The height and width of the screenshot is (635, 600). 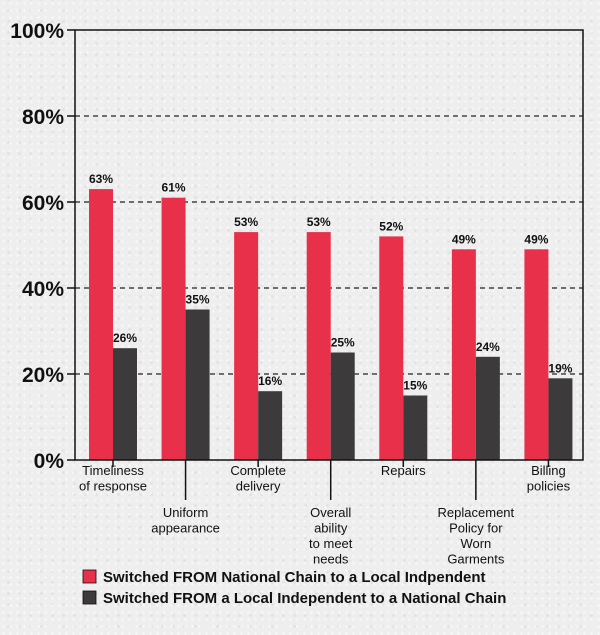 I want to click on data-label: 24%, so click(x=488, y=347).